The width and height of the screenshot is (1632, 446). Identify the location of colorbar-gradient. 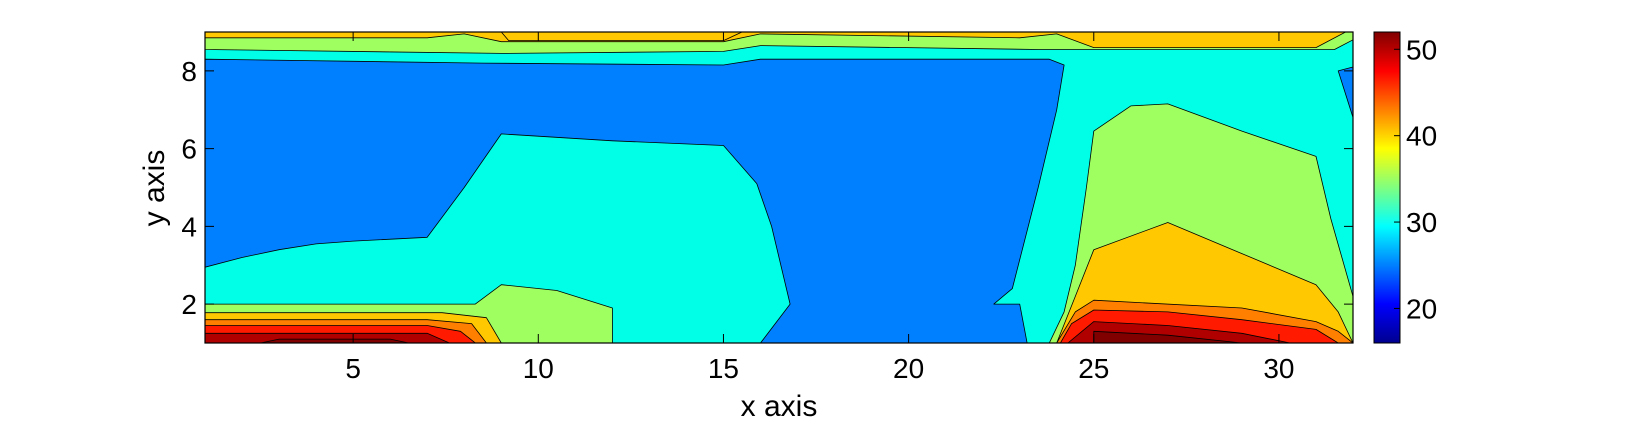
(1387, 187).